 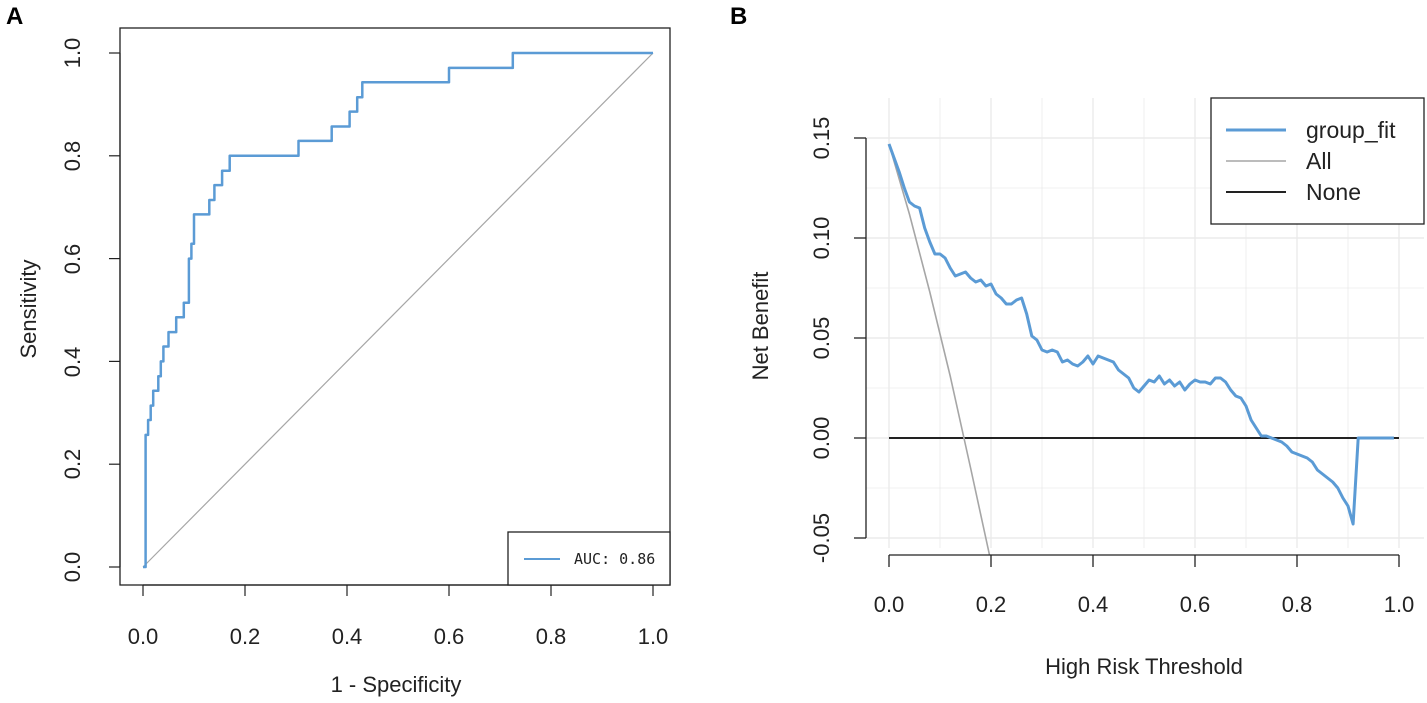 What do you see at coordinates (72, 567) in the screenshot?
I see `panel-a-y-tick-label: 0.0` at bounding box center [72, 567].